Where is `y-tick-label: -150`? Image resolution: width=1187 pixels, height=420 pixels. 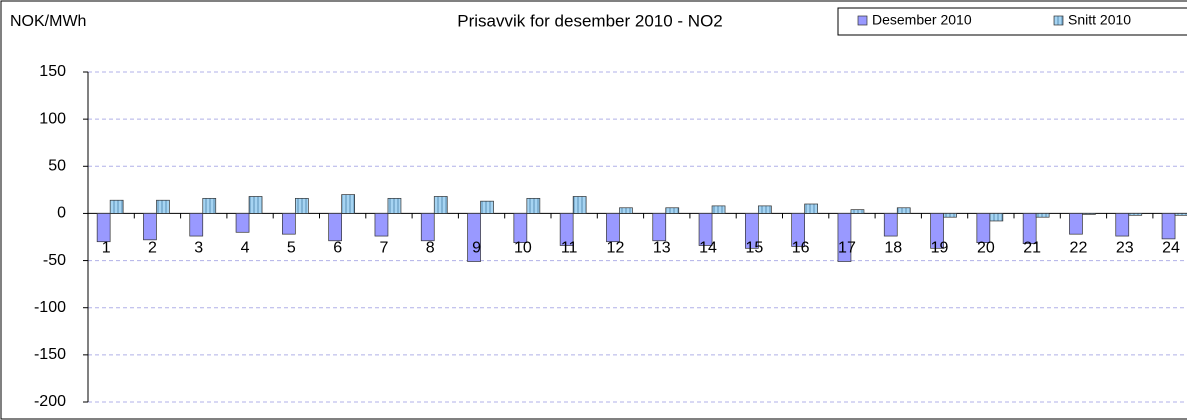
y-tick-label: -150 is located at coordinates (50, 354).